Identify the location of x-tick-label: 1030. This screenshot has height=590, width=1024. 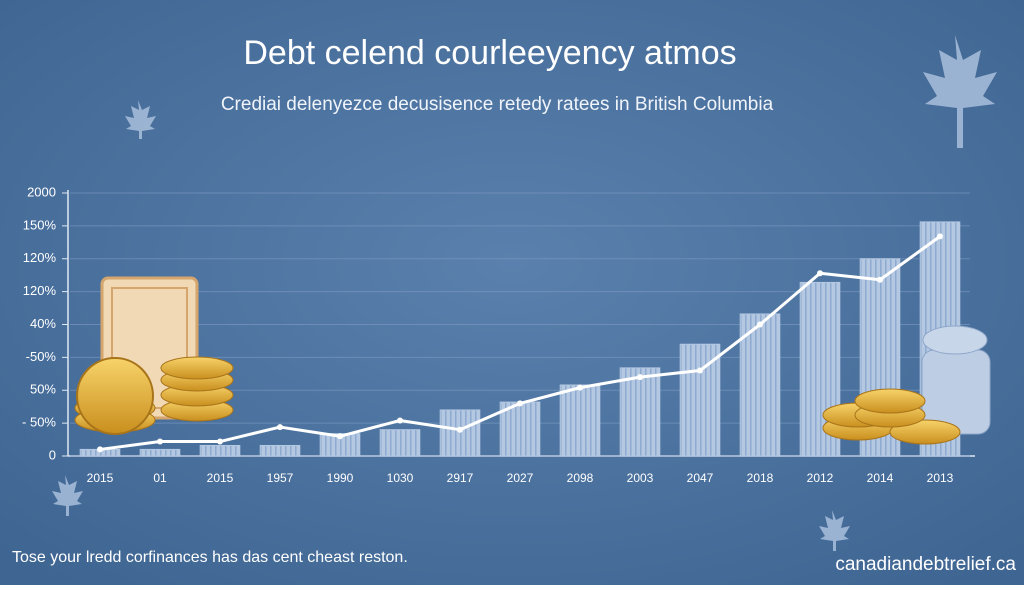
(400, 478).